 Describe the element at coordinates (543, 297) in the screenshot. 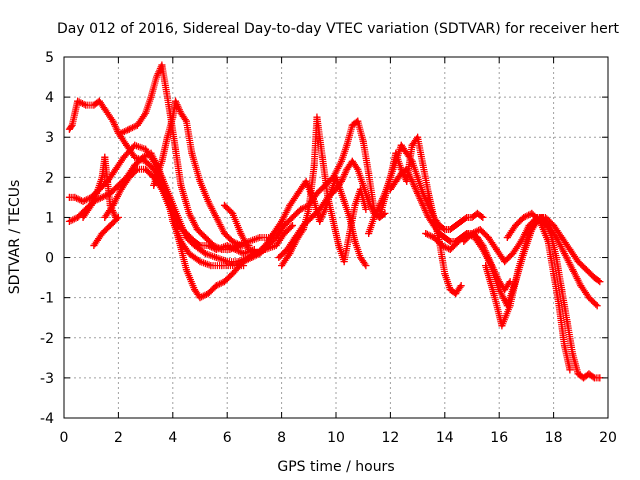

I see `series-trace-r` at that location.